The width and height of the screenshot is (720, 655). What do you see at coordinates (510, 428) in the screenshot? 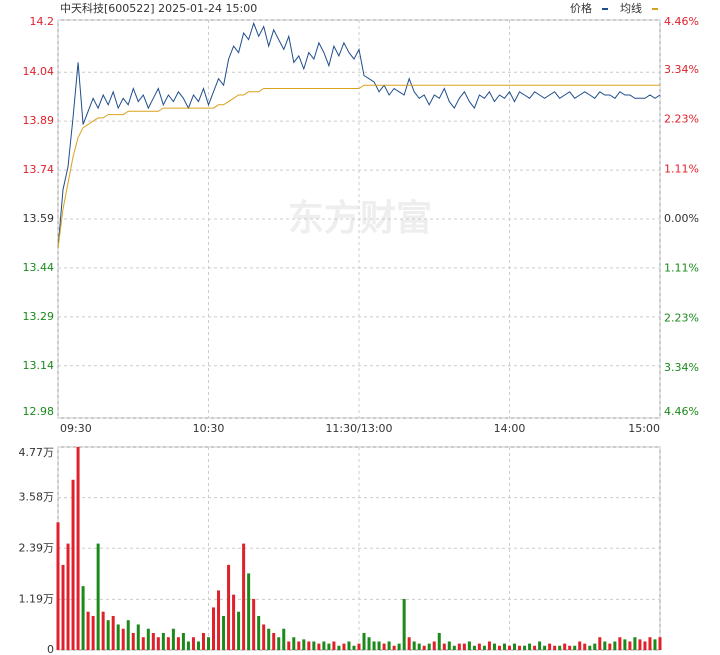
I see `x-tick-label: 14:00` at bounding box center [510, 428].